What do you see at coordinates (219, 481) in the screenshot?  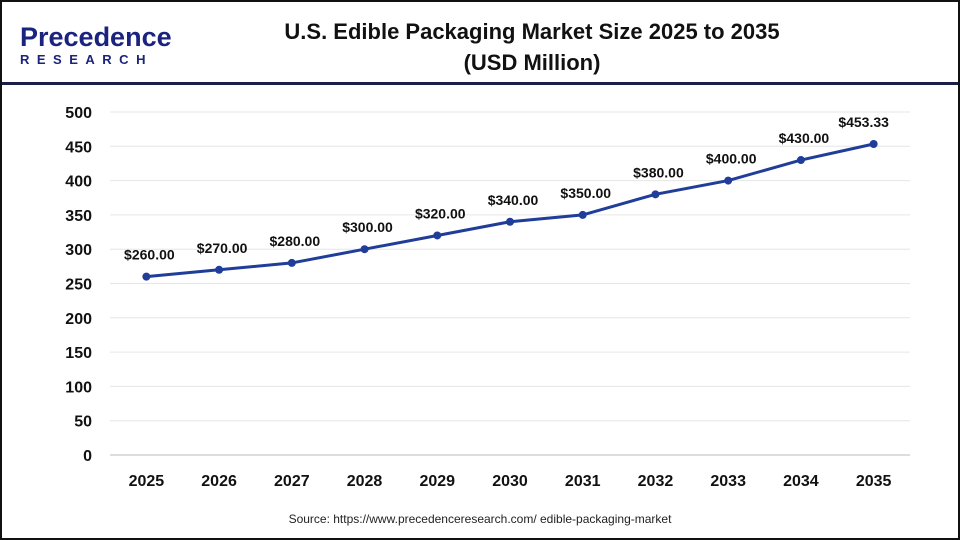 I see `x-tick-label: 2026` at bounding box center [219, 481].